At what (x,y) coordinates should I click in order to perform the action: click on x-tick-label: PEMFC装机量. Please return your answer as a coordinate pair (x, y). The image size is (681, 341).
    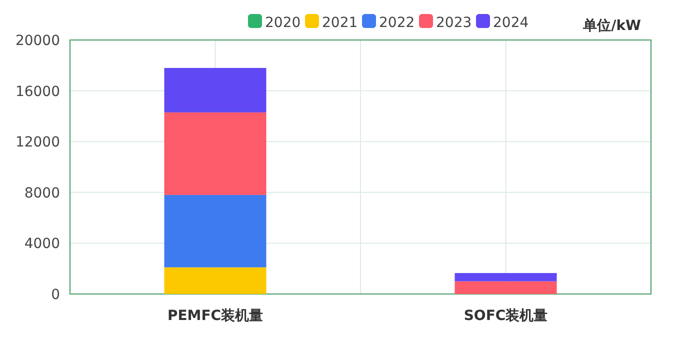
    Looking at the image, I should click on (215, 316).